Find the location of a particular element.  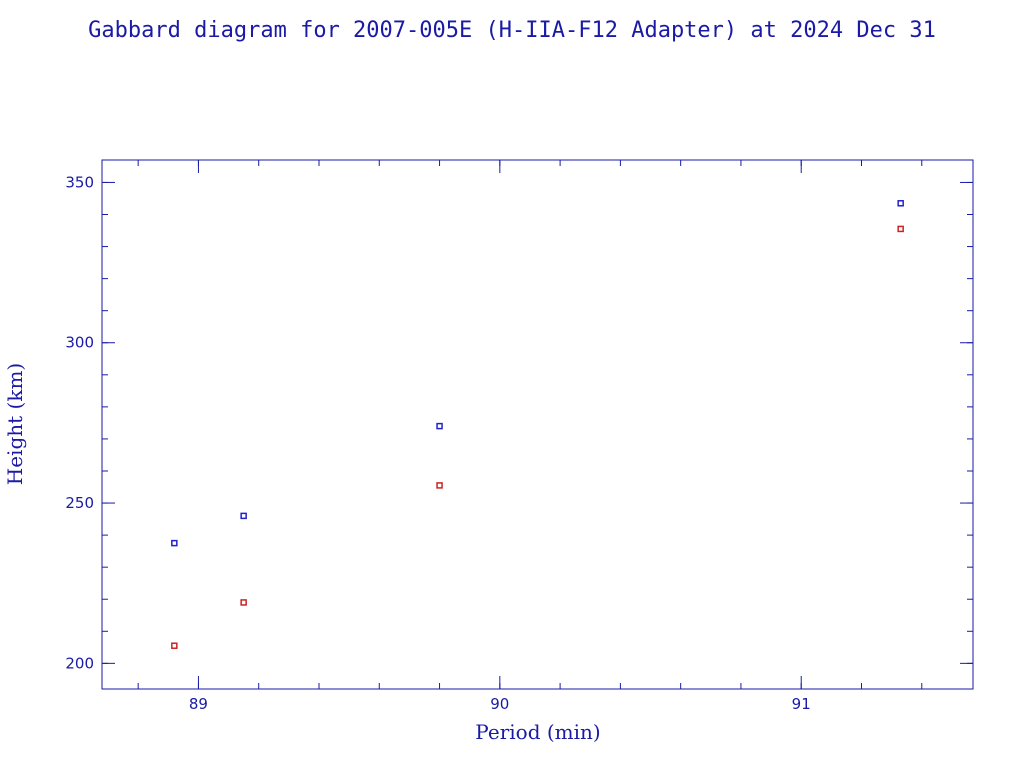

x-tick-label: 90 is located at coordinates (499, 704).